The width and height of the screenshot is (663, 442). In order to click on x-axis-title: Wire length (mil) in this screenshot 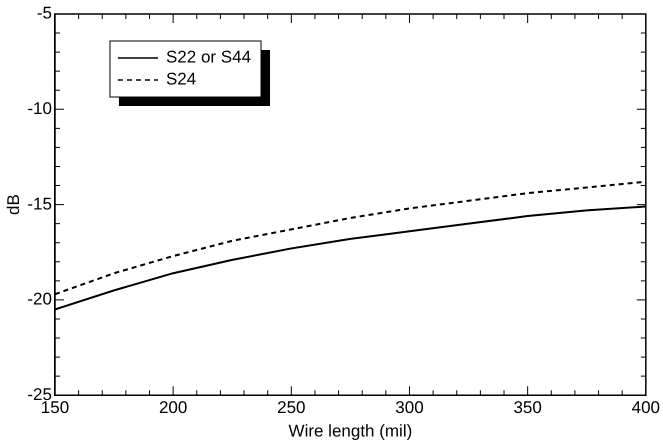, I will do `click(350, 430)`.